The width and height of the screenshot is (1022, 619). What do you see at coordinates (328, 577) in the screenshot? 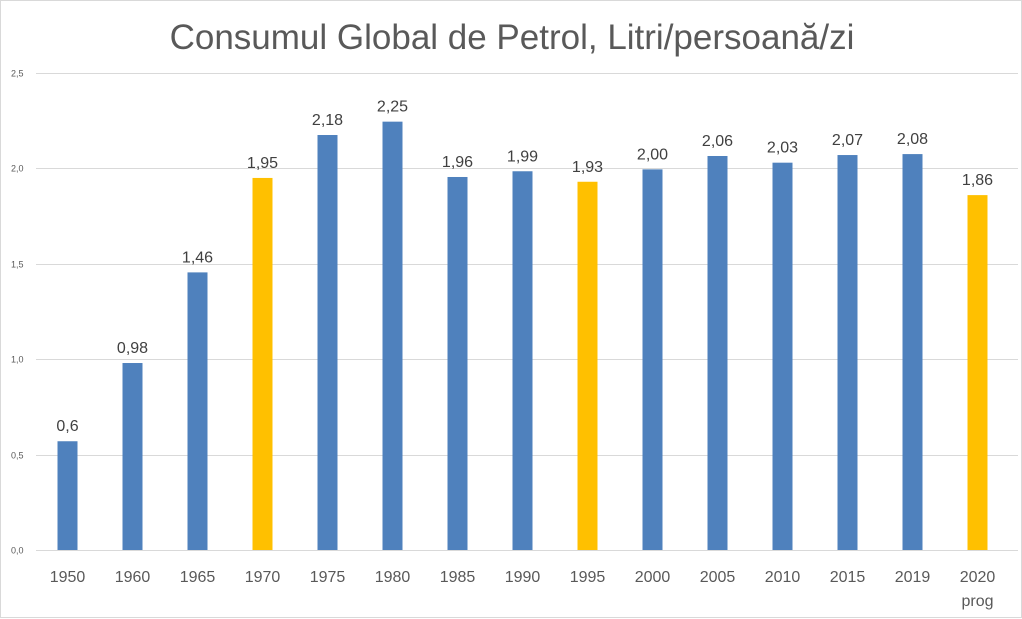
I see `x-tick-label: 1975` at bounding box center [328, 577].